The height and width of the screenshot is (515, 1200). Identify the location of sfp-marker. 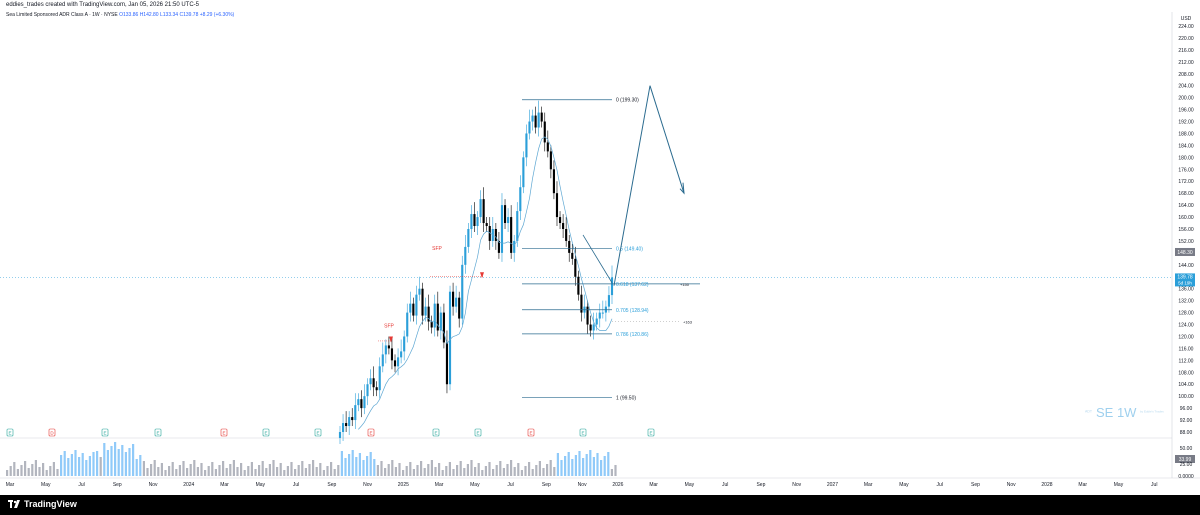
(391, 339).